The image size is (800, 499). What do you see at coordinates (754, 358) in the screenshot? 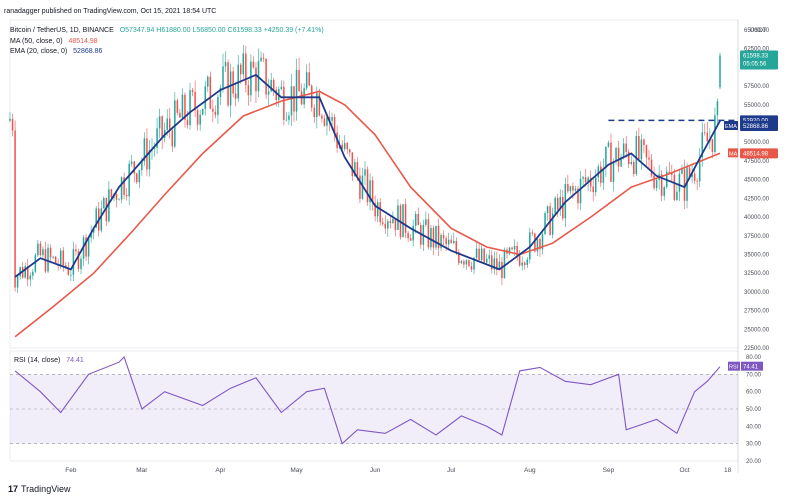
I see `rsi-tick-label: 80.00` at bounding box center [754, 358].